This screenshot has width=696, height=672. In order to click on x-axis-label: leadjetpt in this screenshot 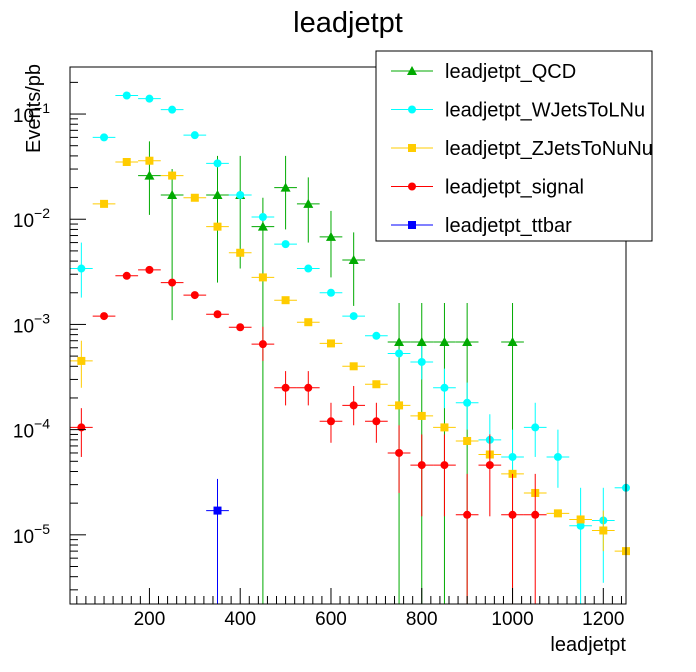, I will do `click(588, 645)`.